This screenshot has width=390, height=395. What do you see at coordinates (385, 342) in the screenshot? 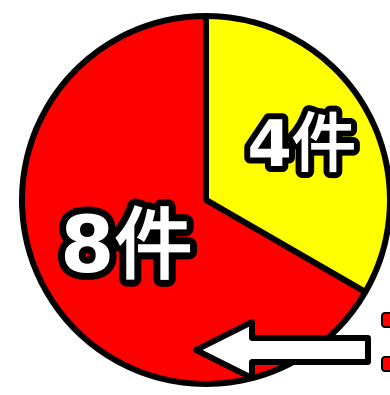
I see `edge-marks` at bounding box center [385, 342].